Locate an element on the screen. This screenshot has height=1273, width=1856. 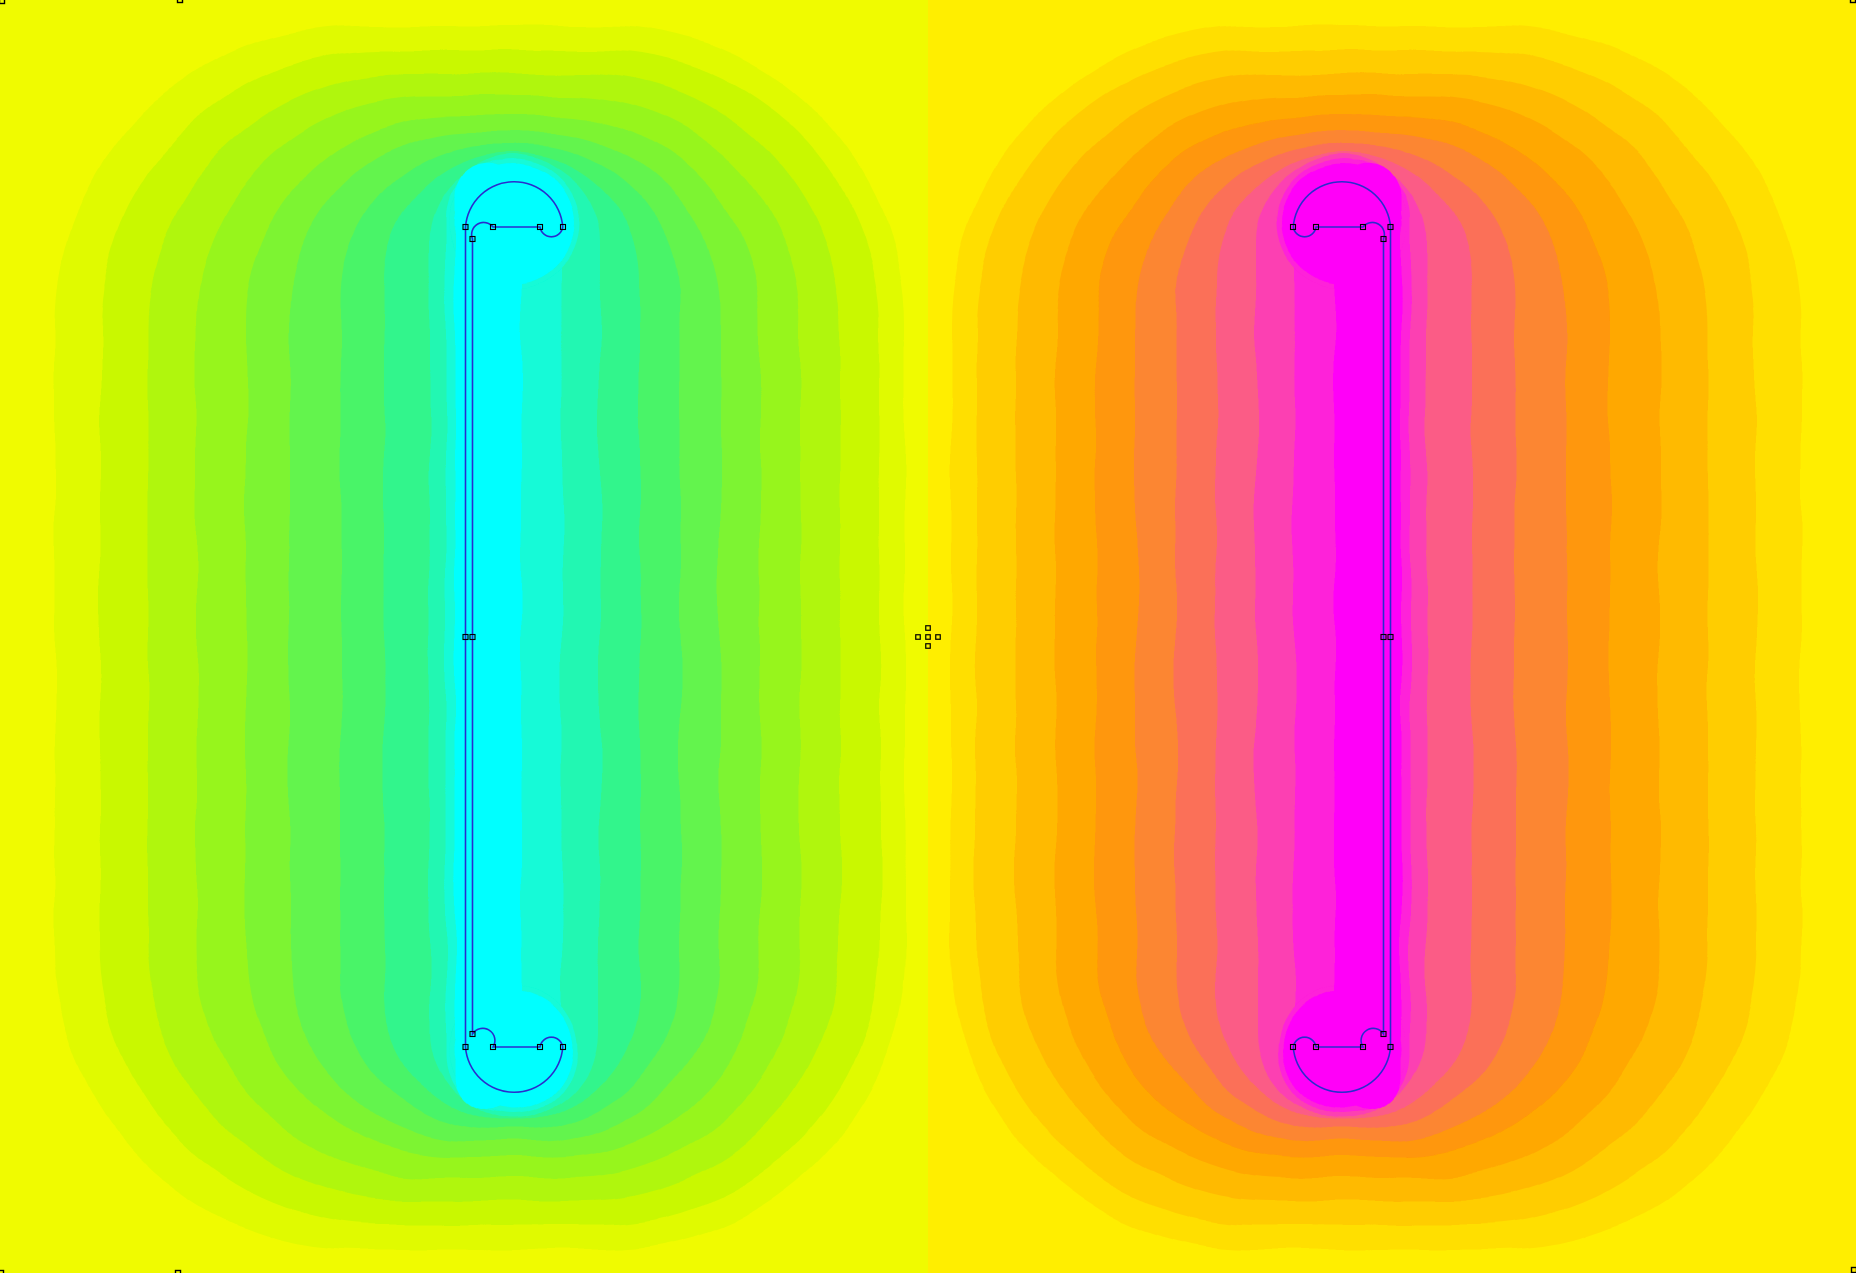
slot-outline-left is located at coordinates (514, 637).